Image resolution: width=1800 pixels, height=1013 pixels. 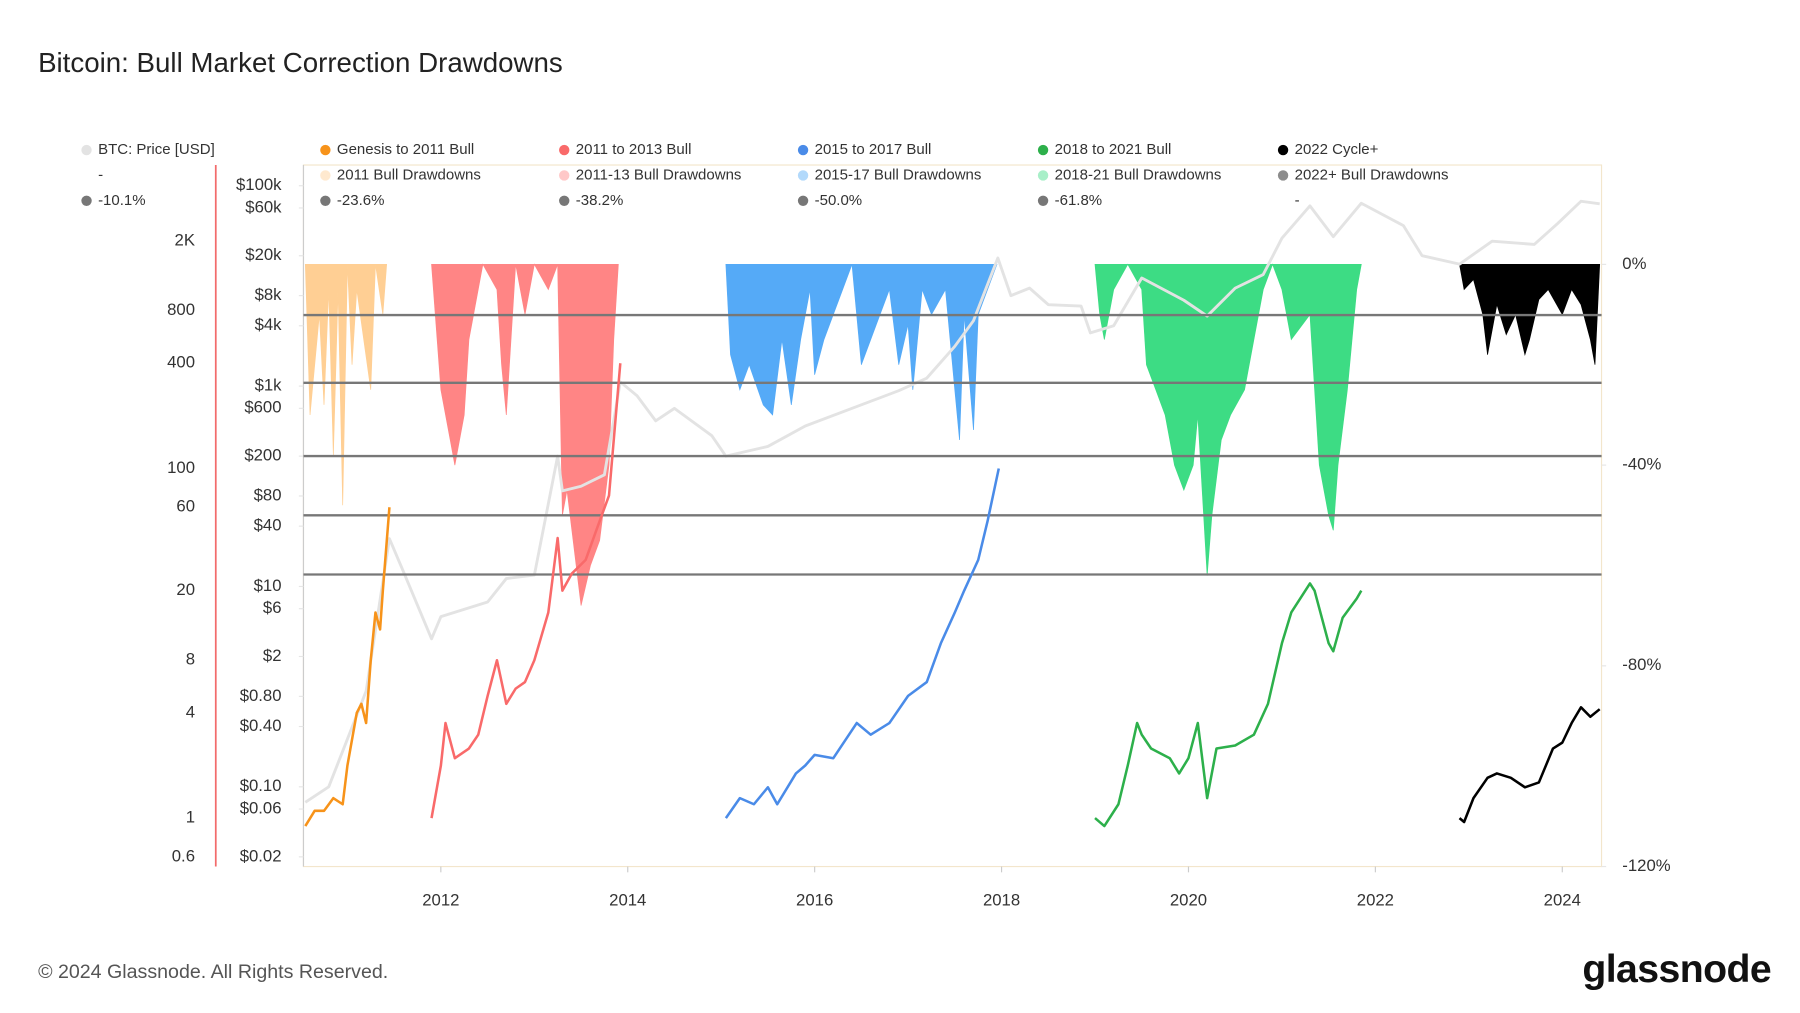 I want to click on price-tick-label: $6, so click(x=272, y=607).